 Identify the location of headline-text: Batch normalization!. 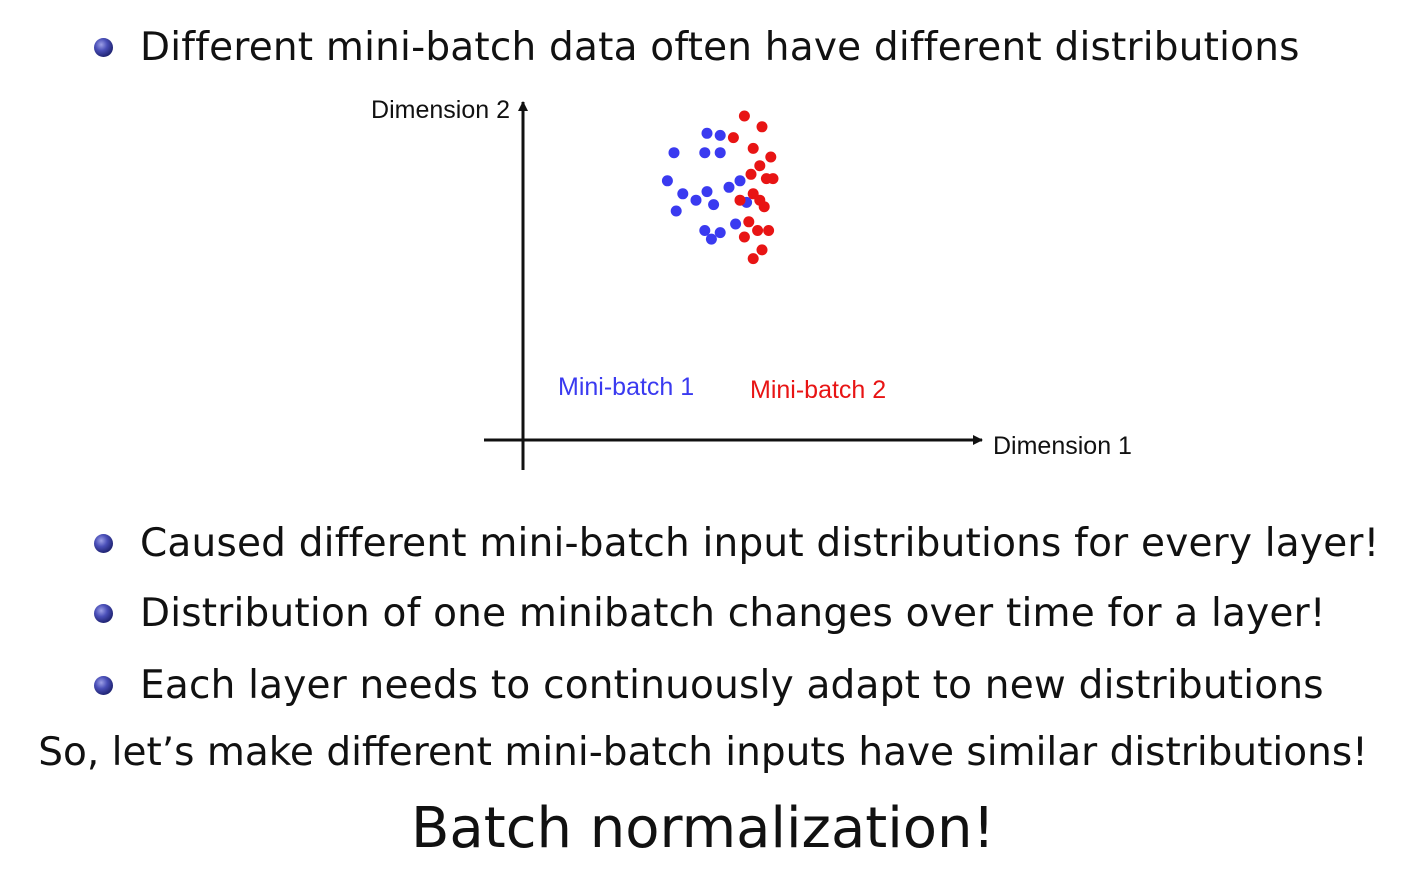
(703, 828).